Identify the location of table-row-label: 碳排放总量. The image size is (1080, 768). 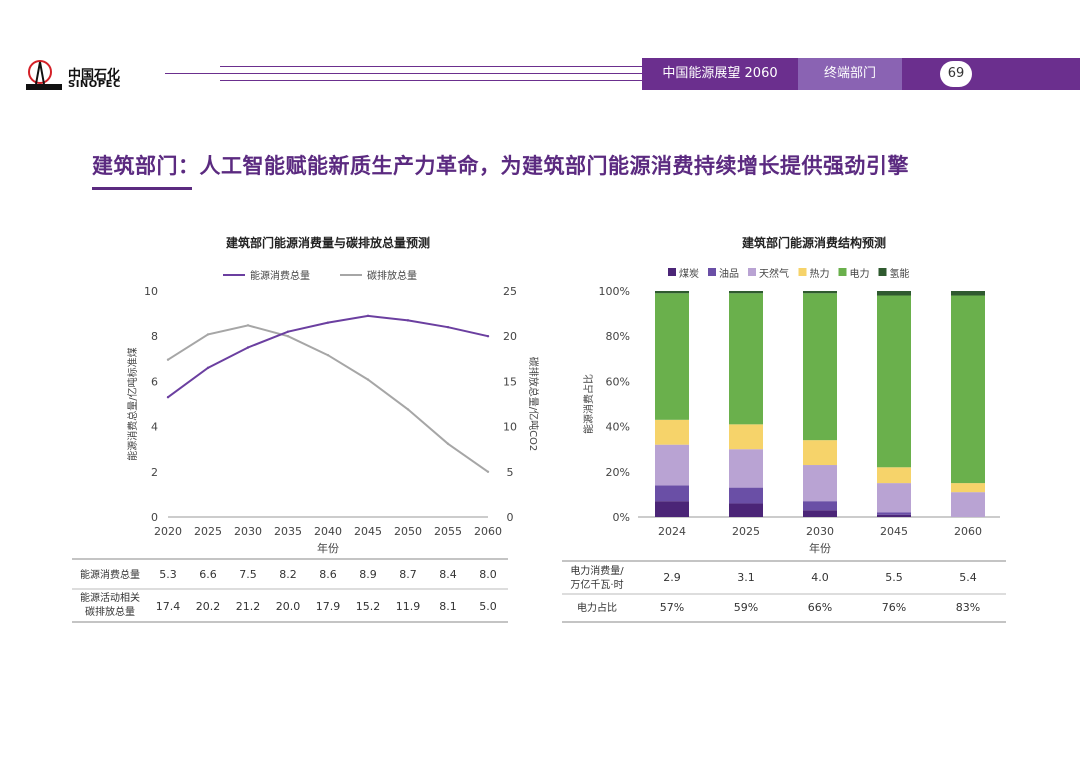
(110, 611).